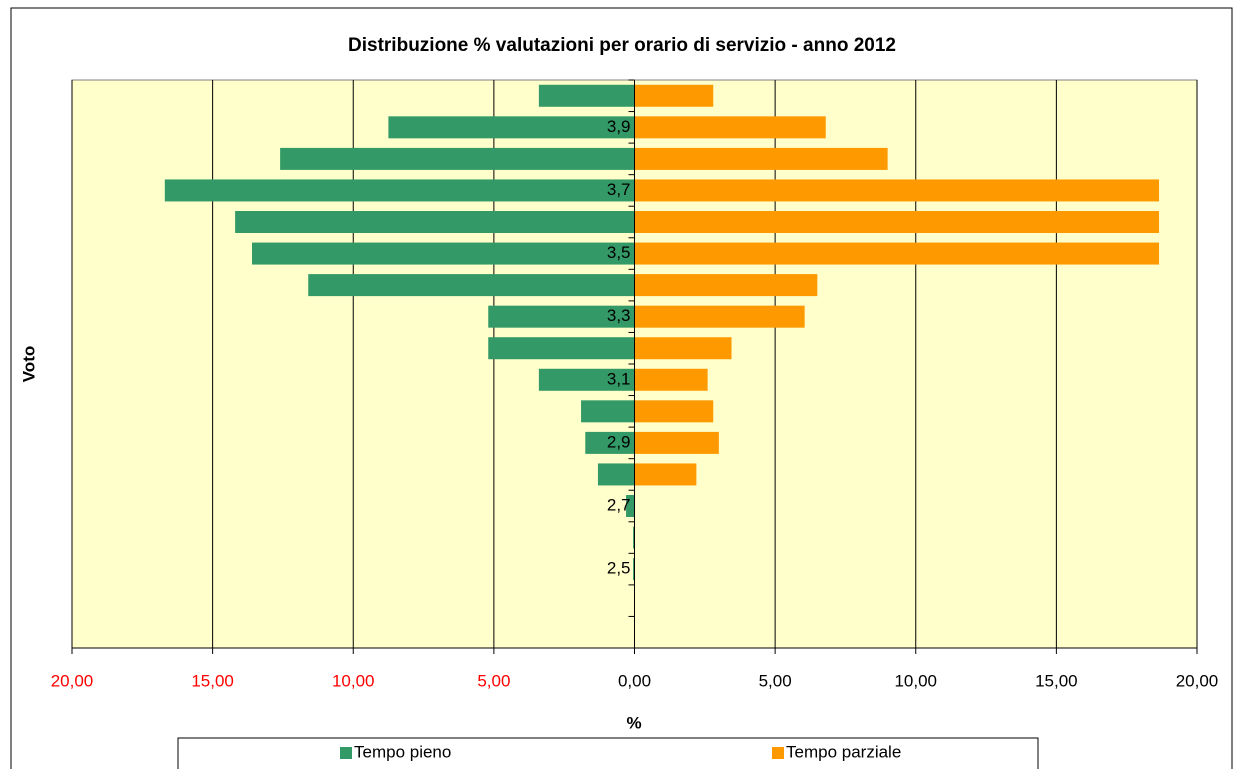 This screenshot has width=1235, height=769. Describe the element at coordinates (634, 680) in the screenshot. I see `x-tick-label: 0,00` at that location.